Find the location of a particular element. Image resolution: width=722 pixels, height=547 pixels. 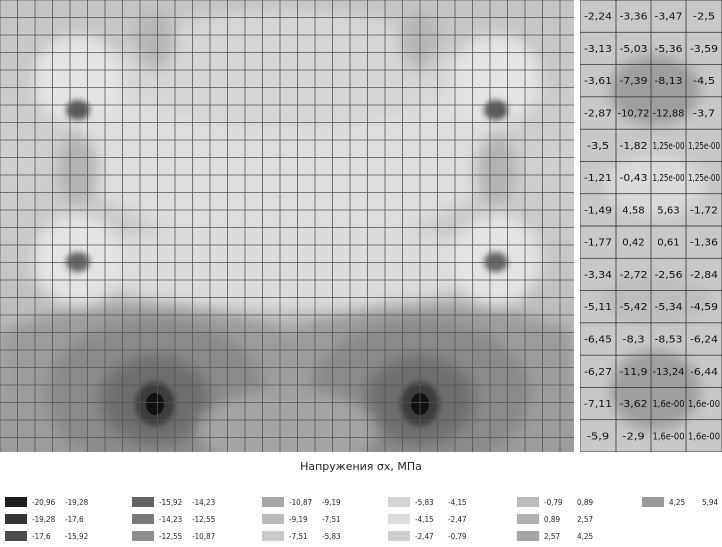

detail-cell-value: -1,36 is located at coordinates (704, 243).